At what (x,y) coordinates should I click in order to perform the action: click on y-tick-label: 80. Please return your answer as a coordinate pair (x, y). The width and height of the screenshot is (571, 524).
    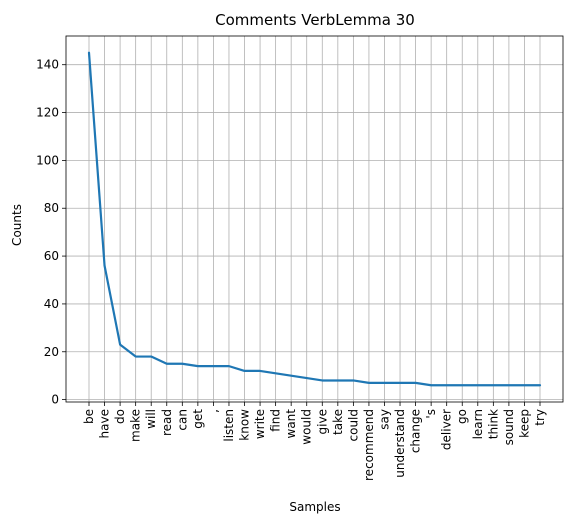
    Looking at the image, I should click on (51, 208).